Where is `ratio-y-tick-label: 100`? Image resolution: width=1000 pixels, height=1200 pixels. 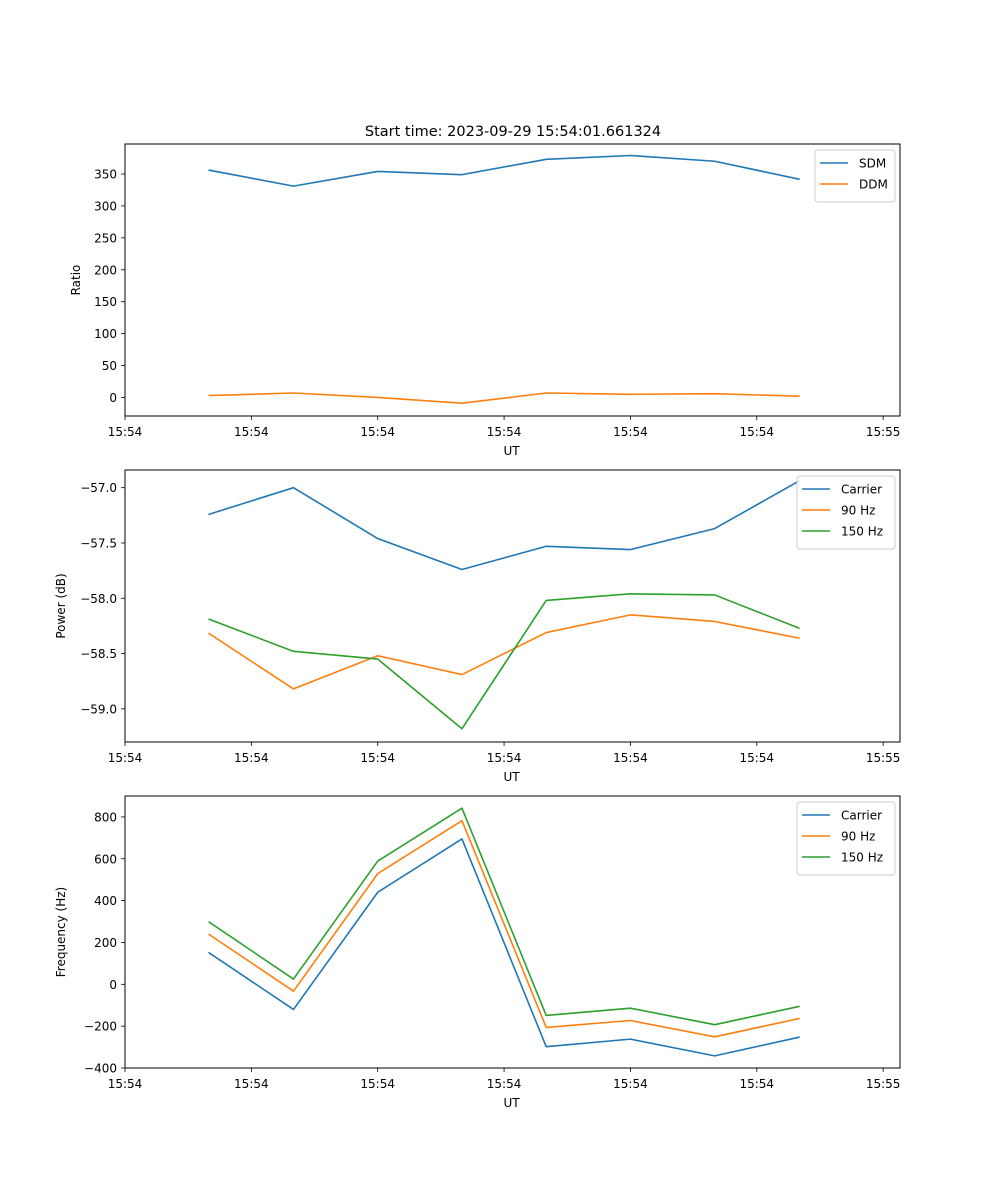 ratio-y-tick-label: 100 is located at coordinates (105, 334).